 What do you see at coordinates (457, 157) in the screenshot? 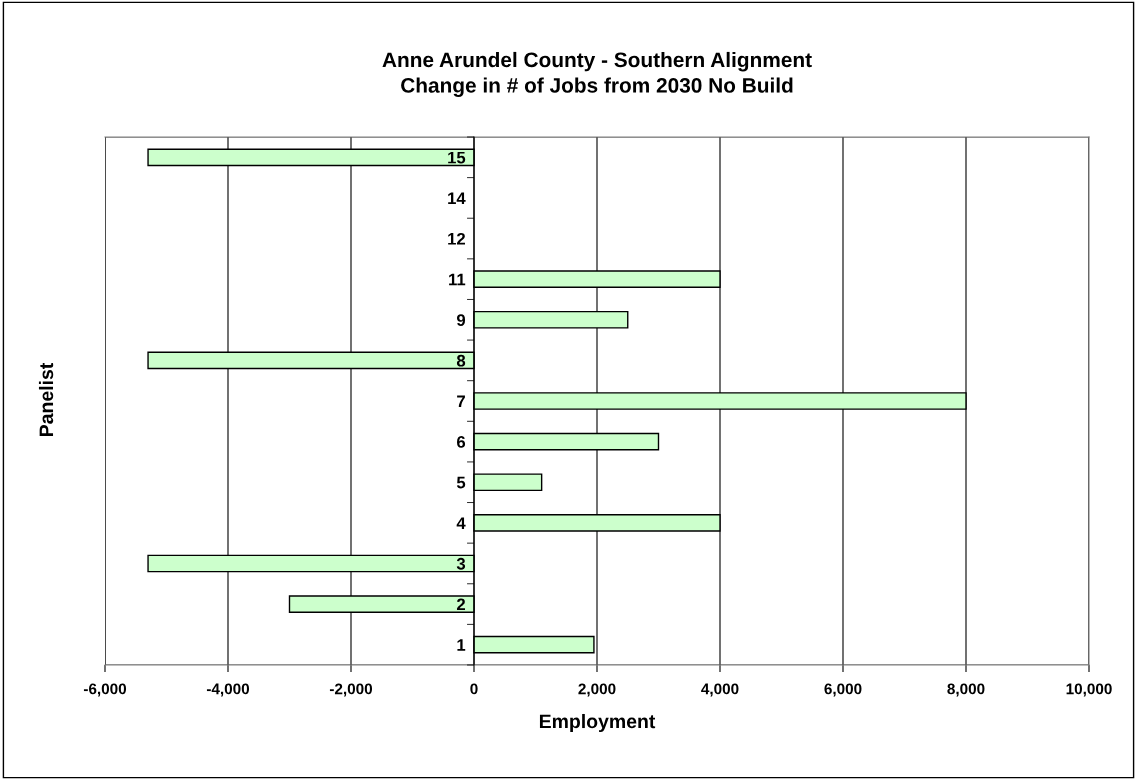
I see `y-tick-label: 15` at bounding box center [457, 157].